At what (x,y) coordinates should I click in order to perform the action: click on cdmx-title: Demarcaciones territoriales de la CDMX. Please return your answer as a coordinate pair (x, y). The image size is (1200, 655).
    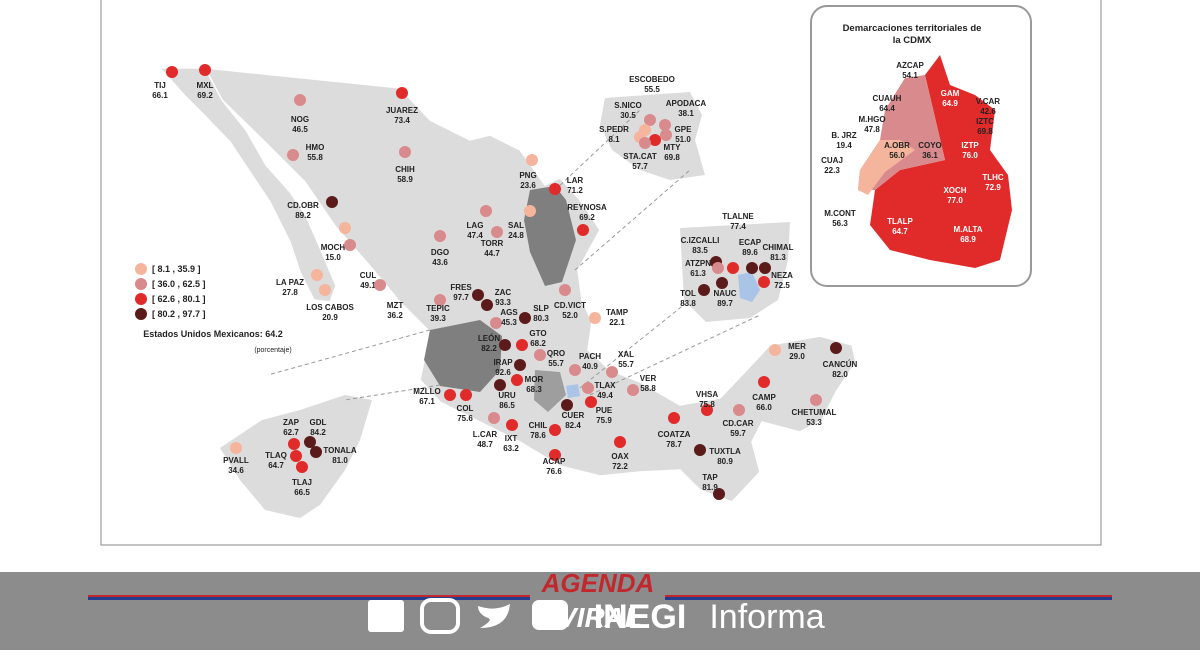
    Looking at the image, I should click on (912, 34).